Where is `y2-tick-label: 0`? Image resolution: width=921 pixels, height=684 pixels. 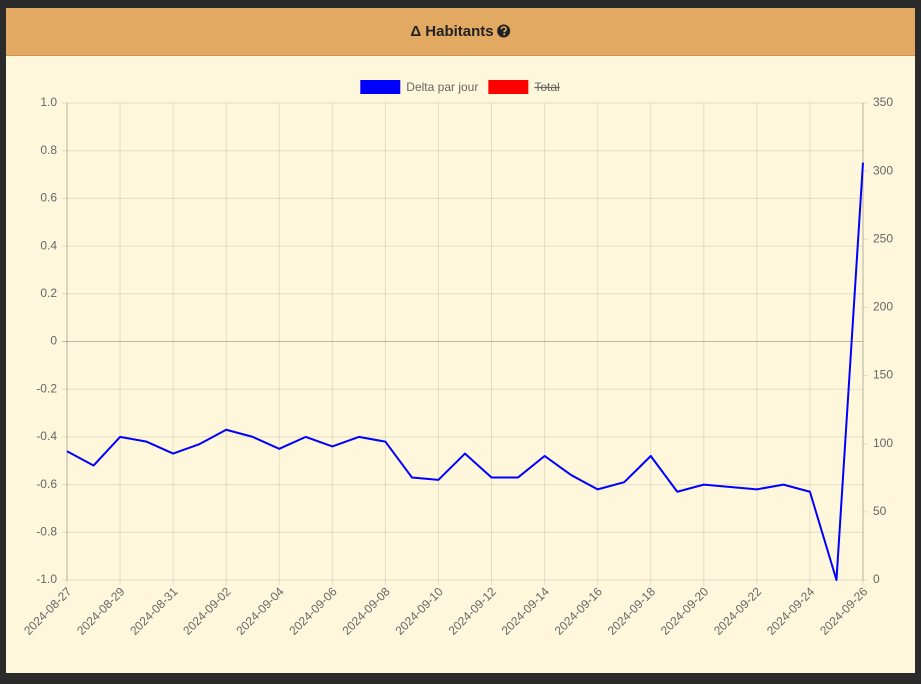 y2-tick-label: 0 is located at coordinates (876, 579).